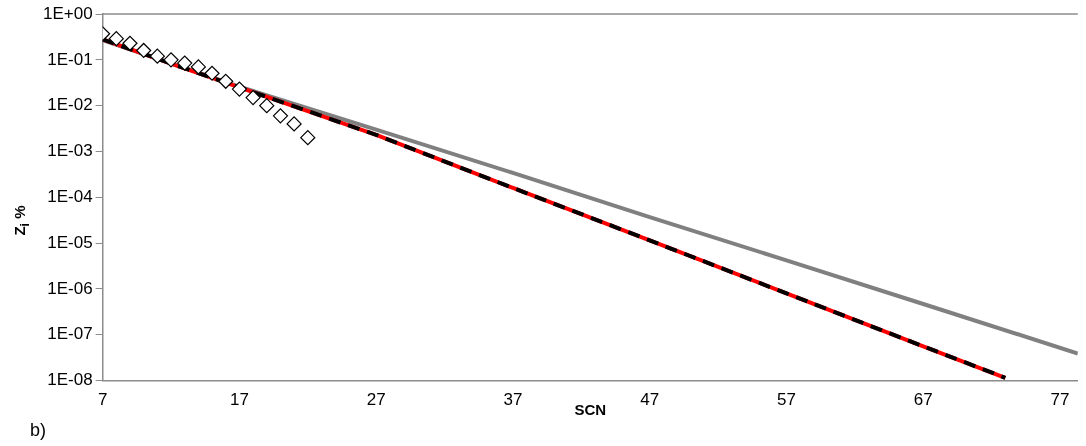 Image resolution: width=1086 pixels, height=446 pixels. I want to click on y-tick-label: 1E-05, so click(70, 242).